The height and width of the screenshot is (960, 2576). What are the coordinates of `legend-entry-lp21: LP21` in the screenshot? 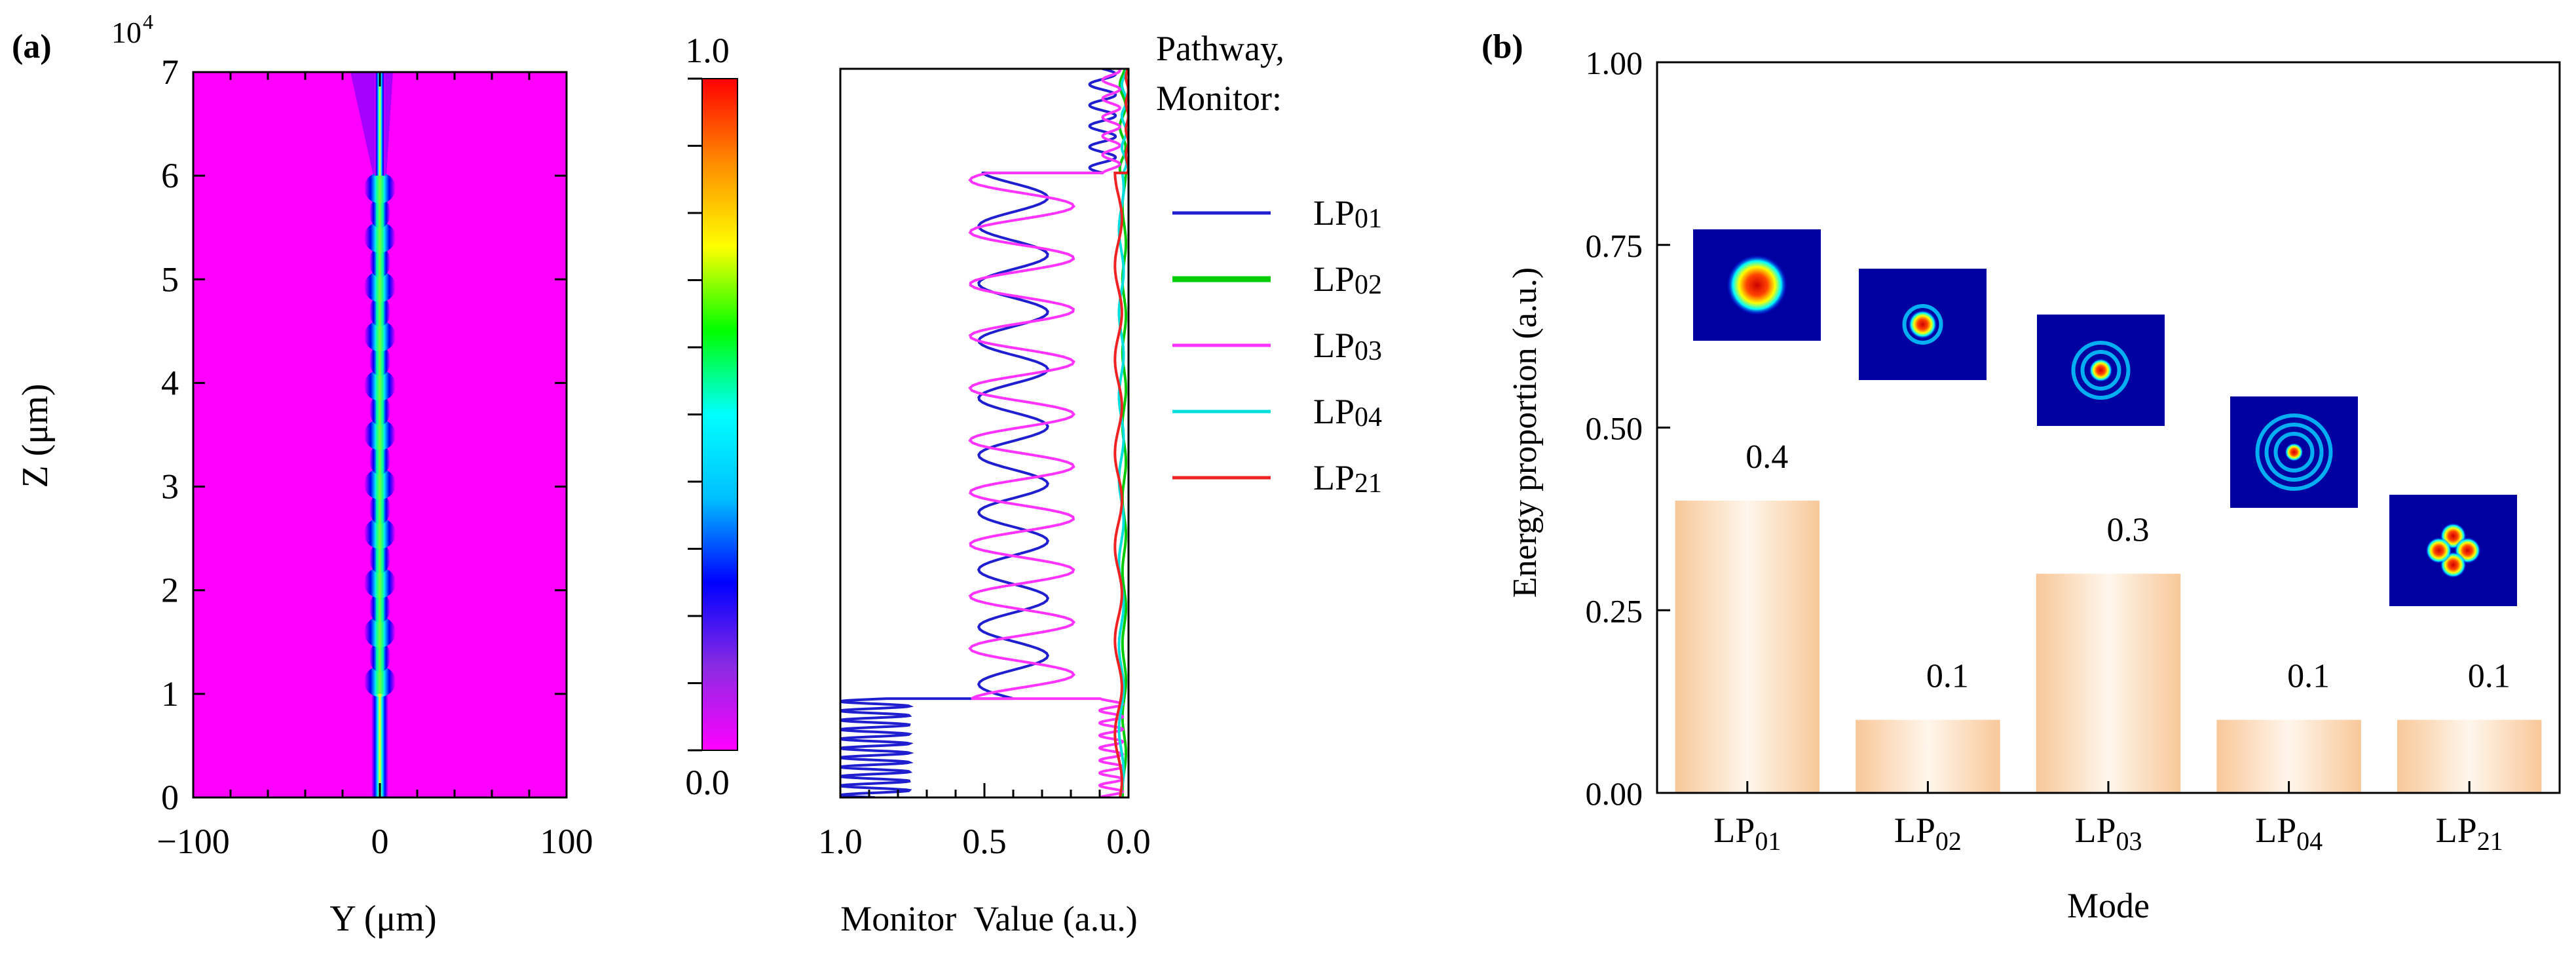 It's located at (1277, 478).